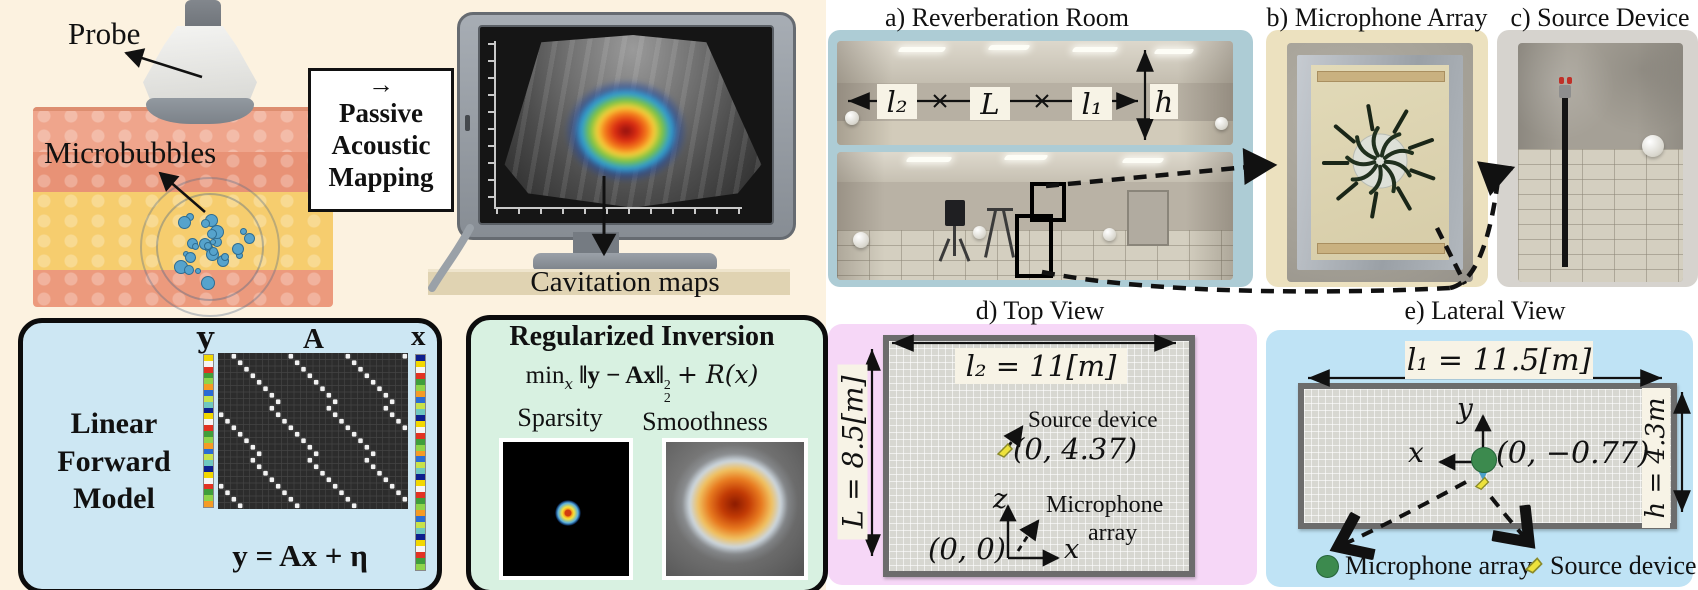  I want to click on source-device-icon, so click(1482, 483).